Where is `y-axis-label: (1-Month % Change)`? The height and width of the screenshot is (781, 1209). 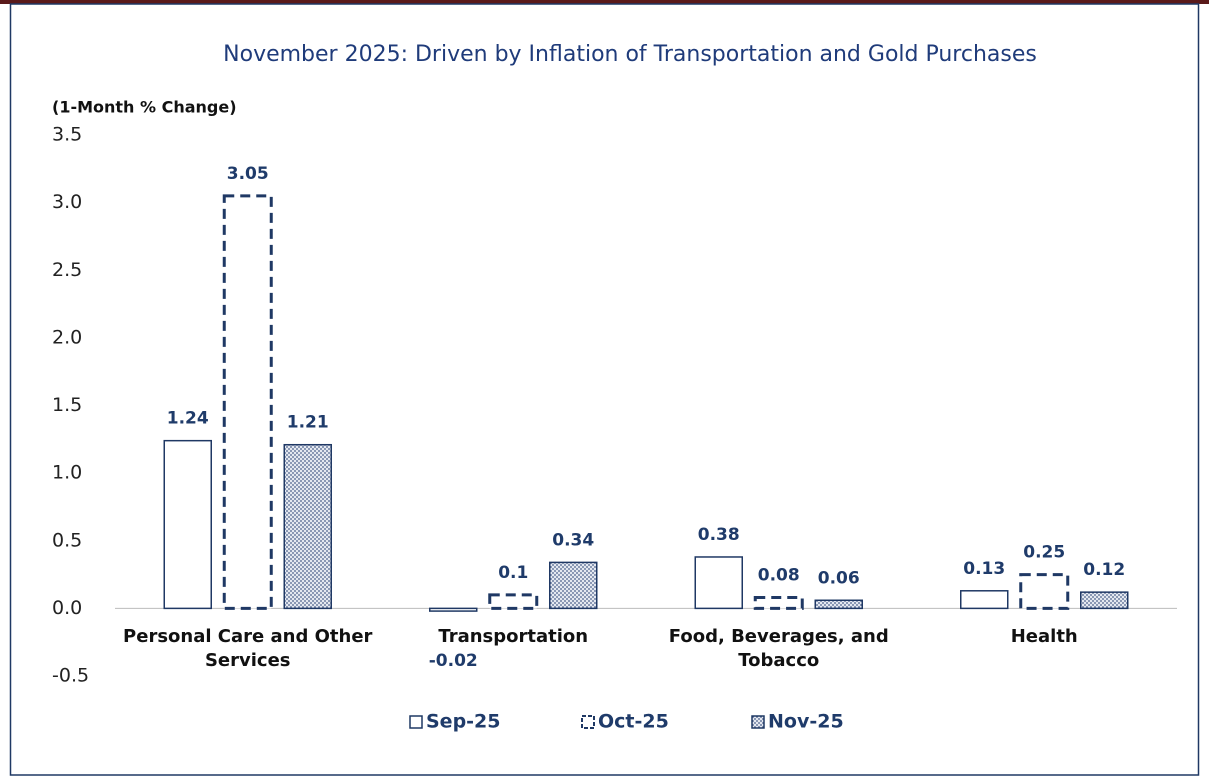 y-axis-label: (1-Month % Change) is located at coordinates (144, 107).